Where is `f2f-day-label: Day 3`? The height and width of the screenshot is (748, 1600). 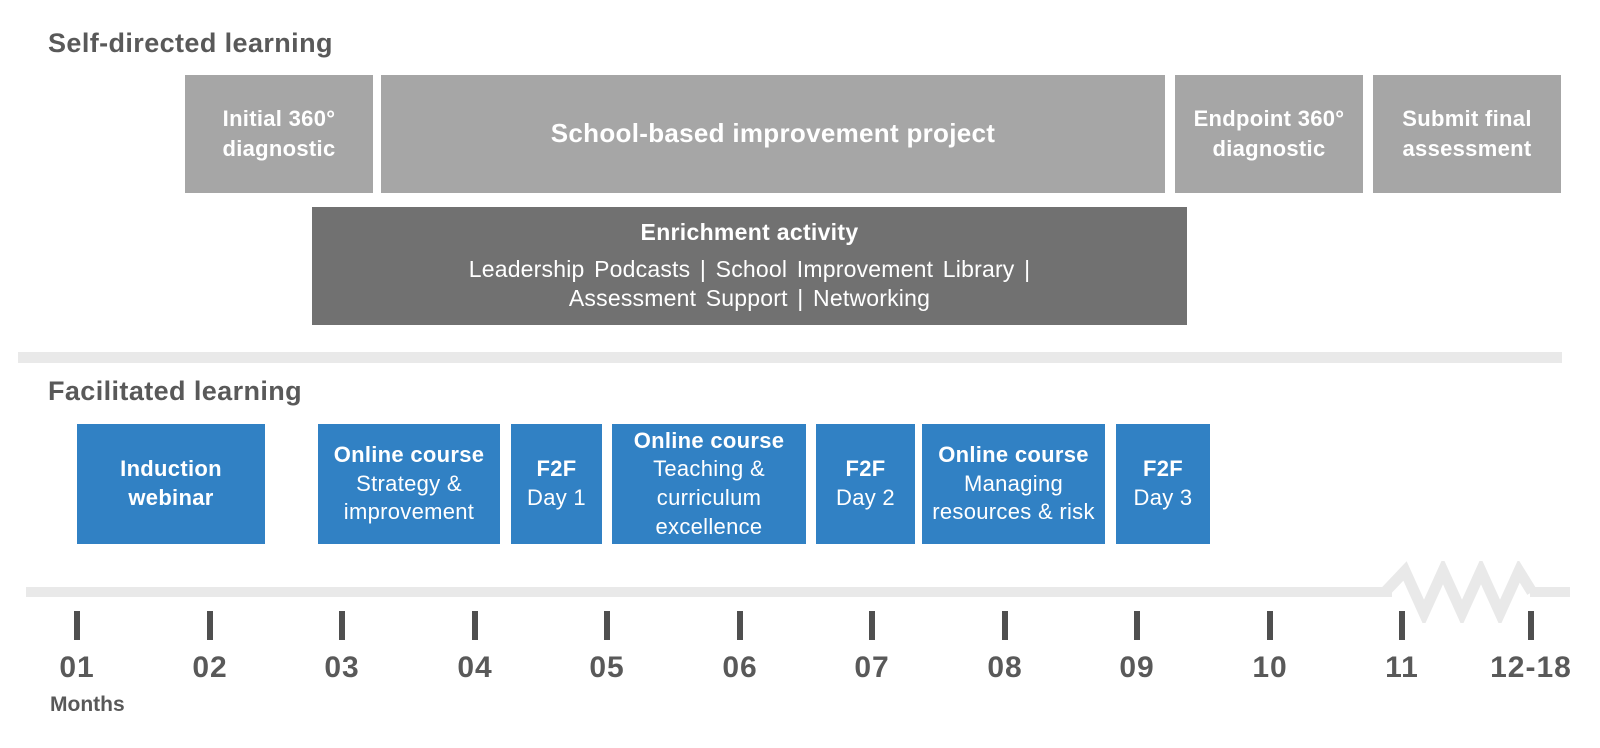
f2f-day-label: Day 3 is located at coordinates (1163, 497).